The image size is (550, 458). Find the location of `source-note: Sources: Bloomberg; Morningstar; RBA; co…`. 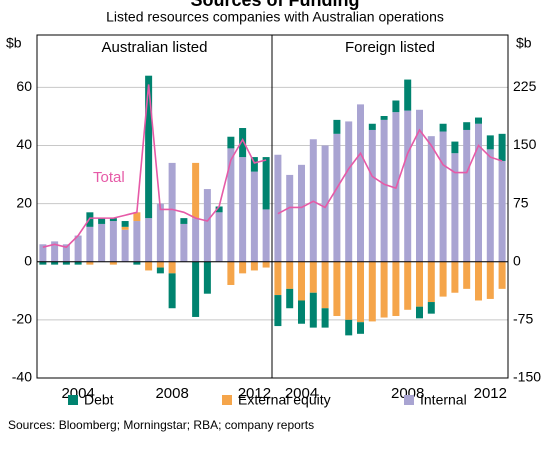

source-note: Sources: Bloomberg; Morningstar; RBA; co… is located at coordinates (161, 425).